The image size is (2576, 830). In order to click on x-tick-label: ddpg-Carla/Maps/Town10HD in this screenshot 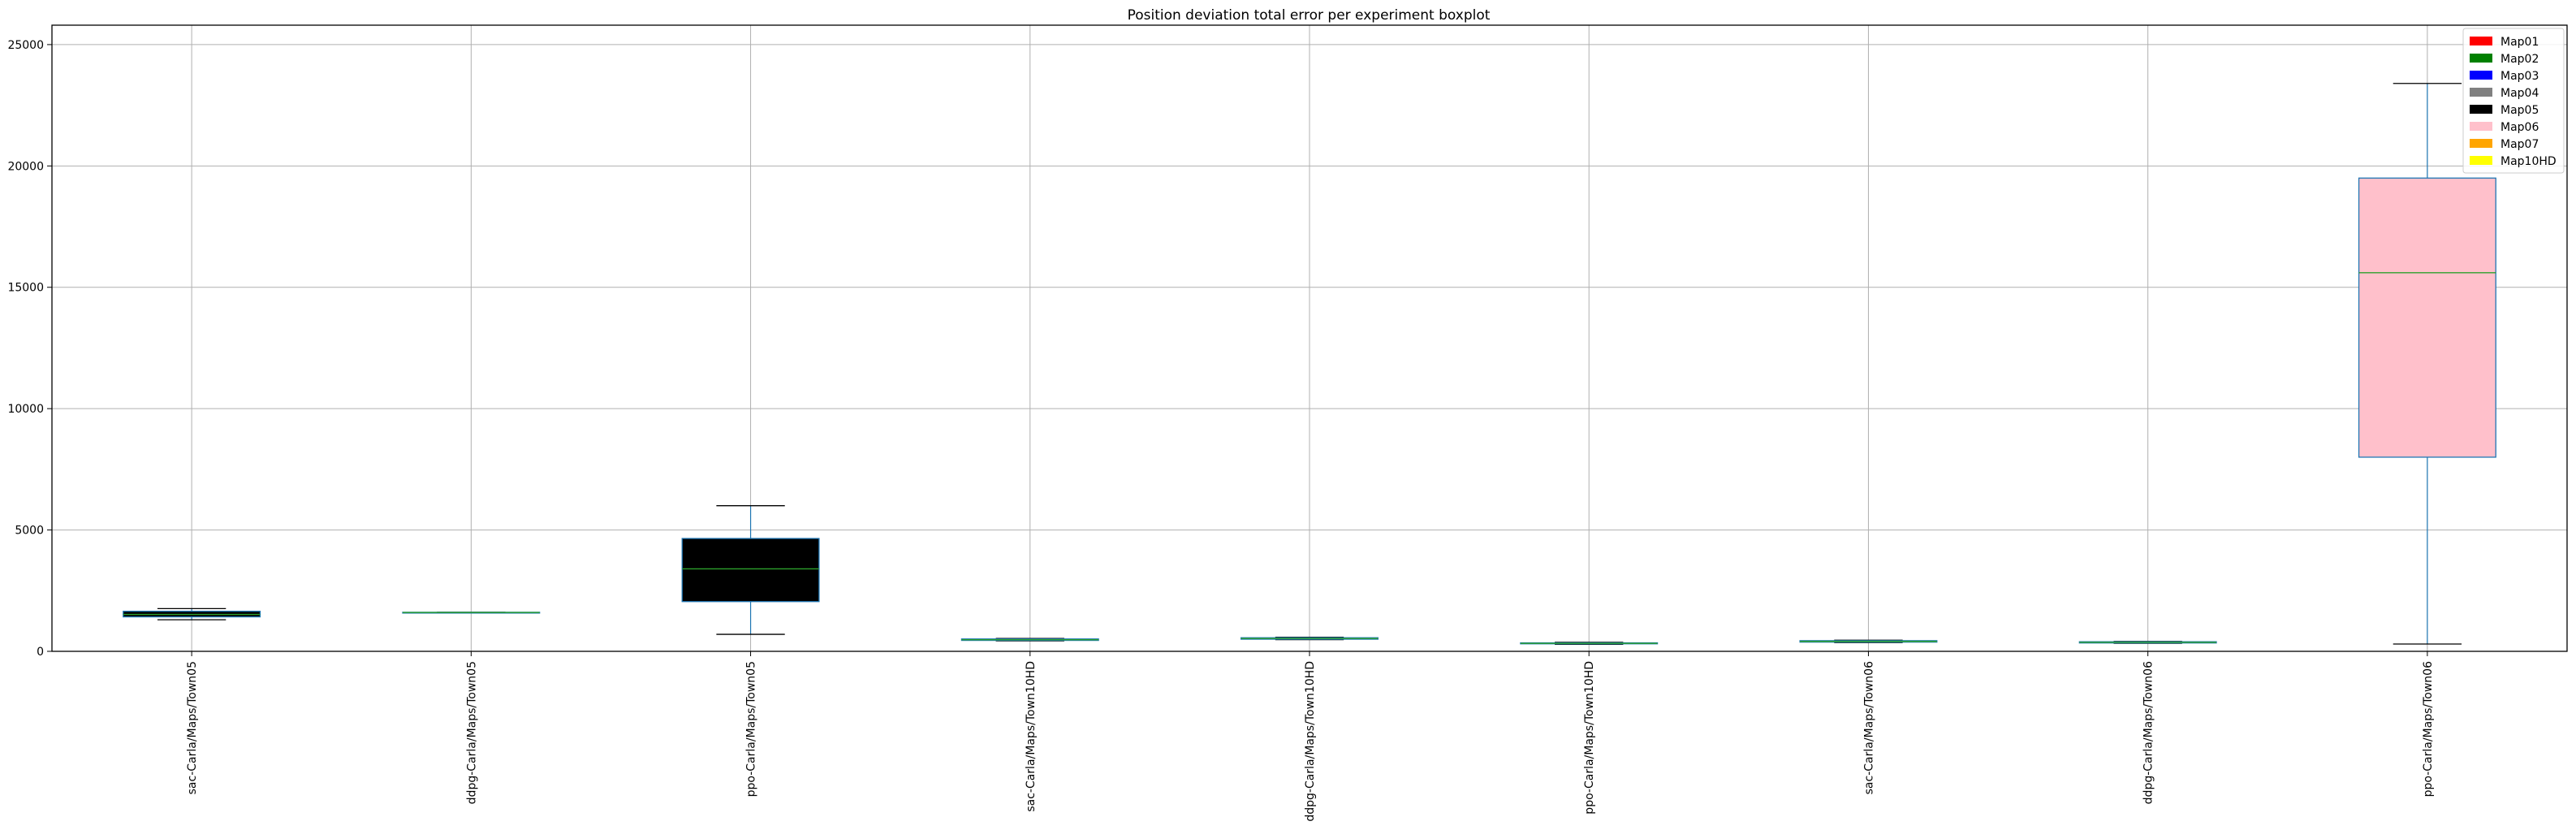, I will do `click(1310, 741)`.